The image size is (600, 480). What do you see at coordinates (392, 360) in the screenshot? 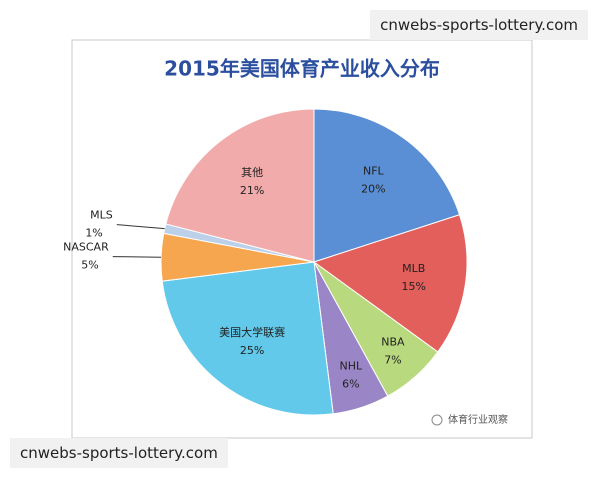
I see `slice-value-label: 7%` at bounding box center [392, 360].